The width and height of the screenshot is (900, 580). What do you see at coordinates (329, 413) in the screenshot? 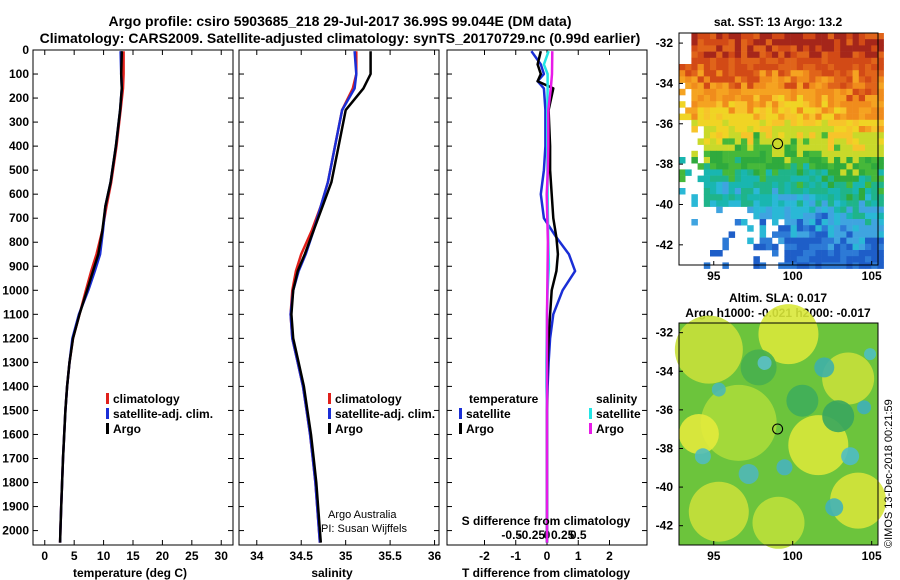
I see `legend-swatch-satellite-adj` at bounding box center [329, 413].